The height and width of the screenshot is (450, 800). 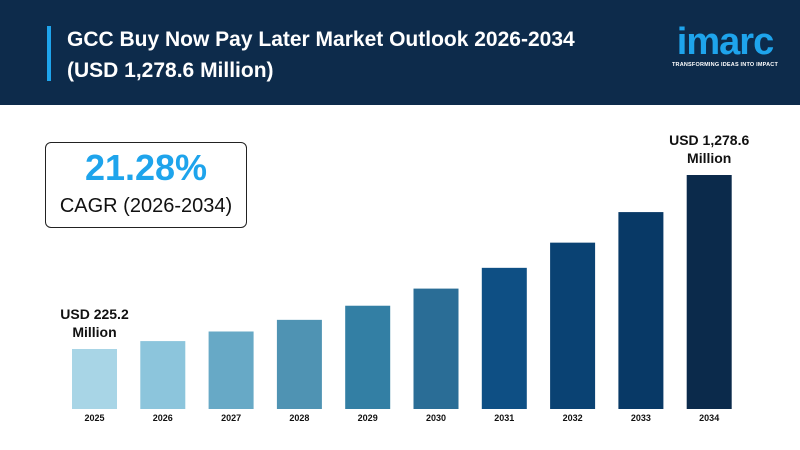 I want to click on bar-2033, so click(x=641, y=310).